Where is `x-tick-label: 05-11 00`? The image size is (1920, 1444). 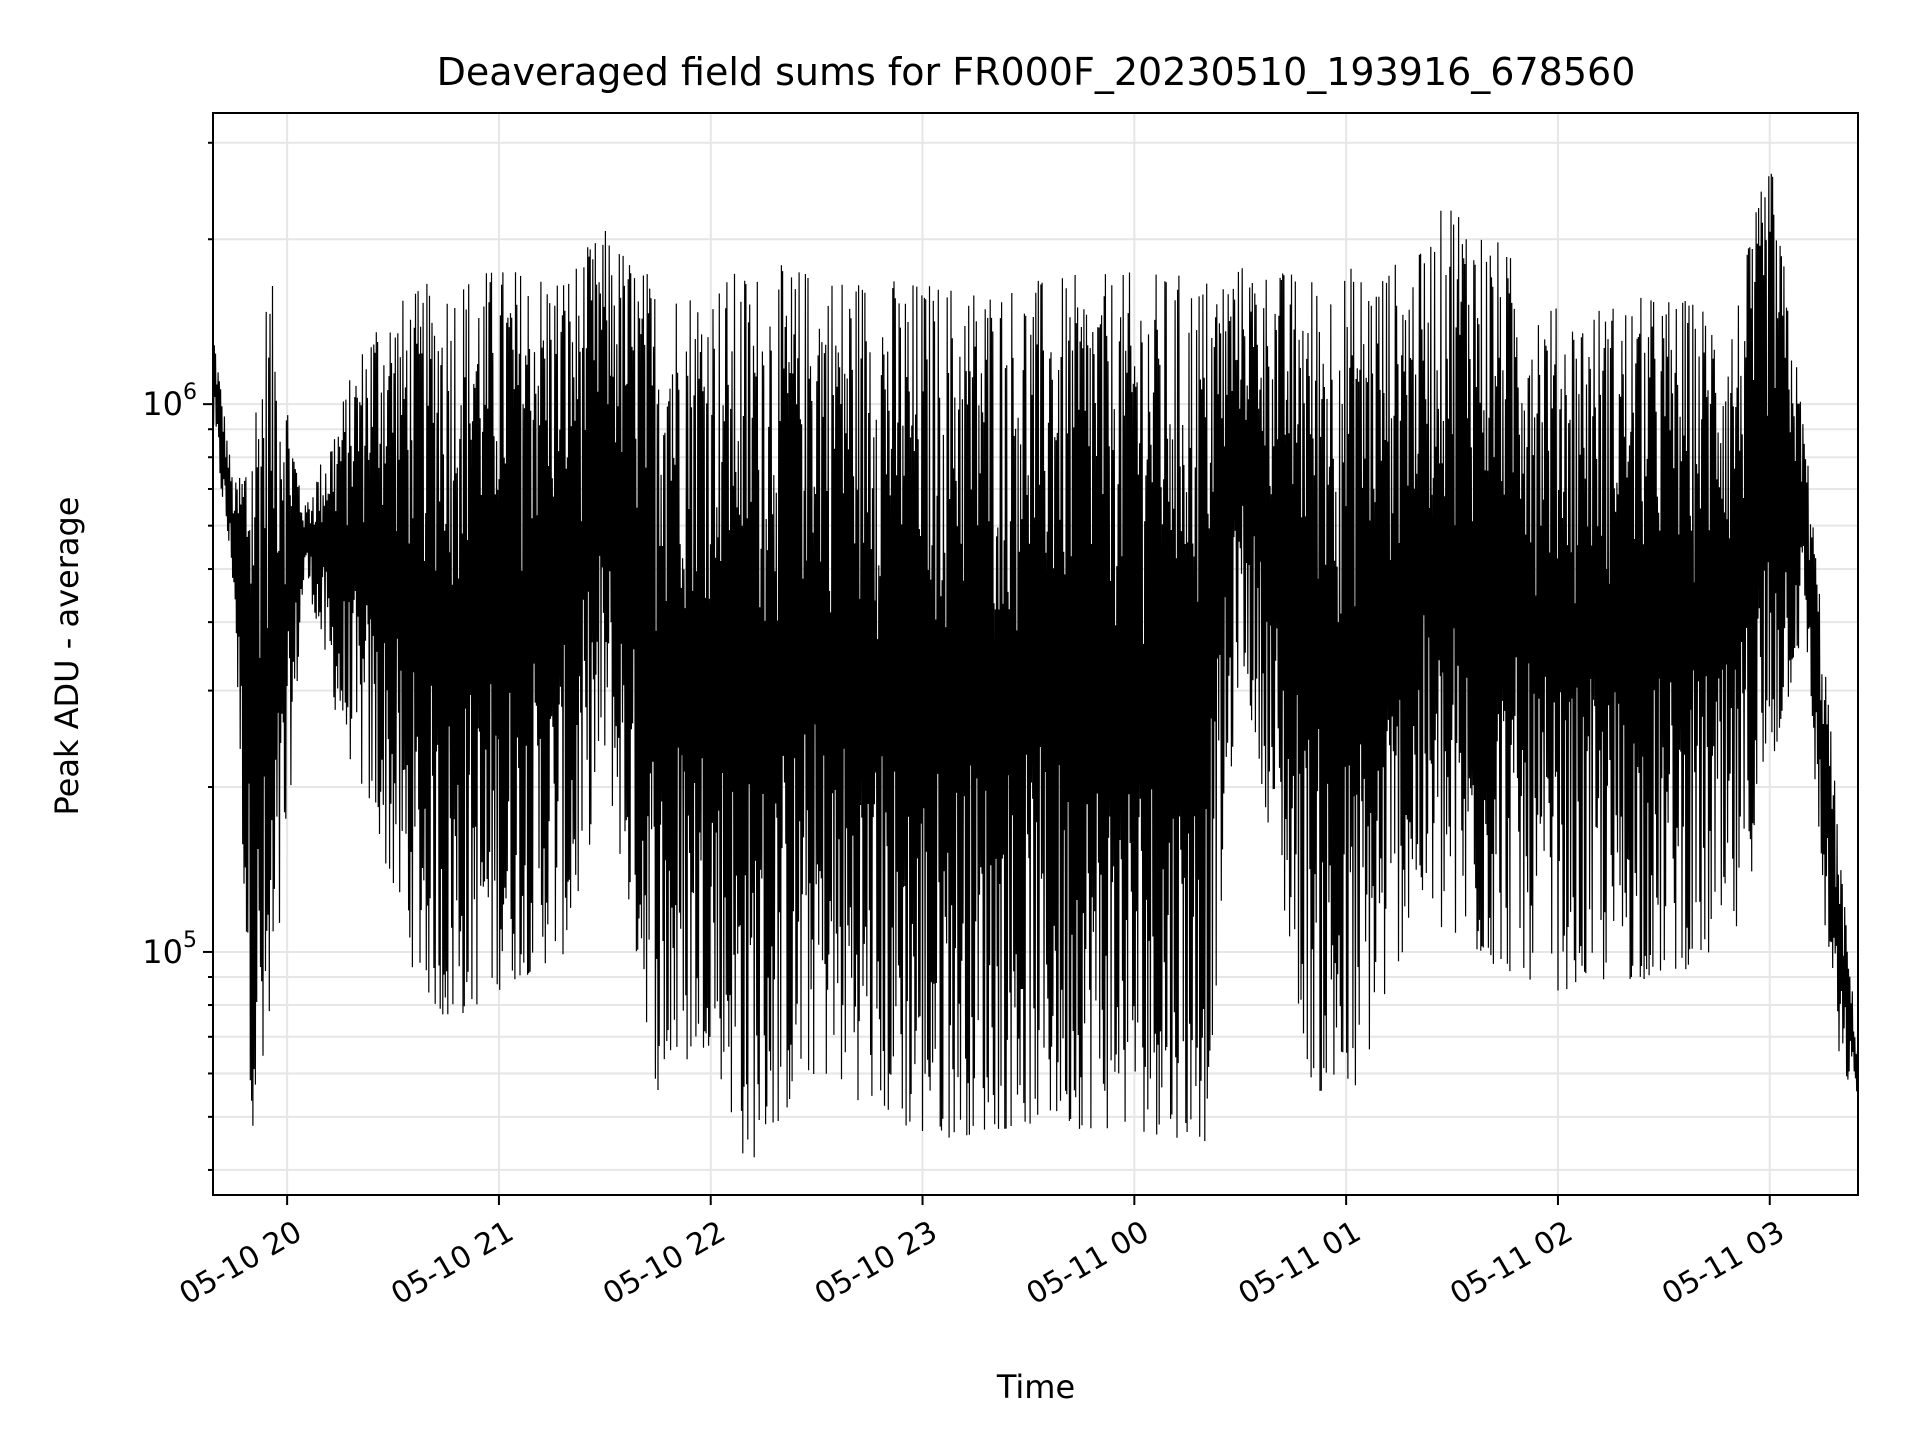
x-tick-label: 05-11 00 is located at coordinates (1088, 1263).